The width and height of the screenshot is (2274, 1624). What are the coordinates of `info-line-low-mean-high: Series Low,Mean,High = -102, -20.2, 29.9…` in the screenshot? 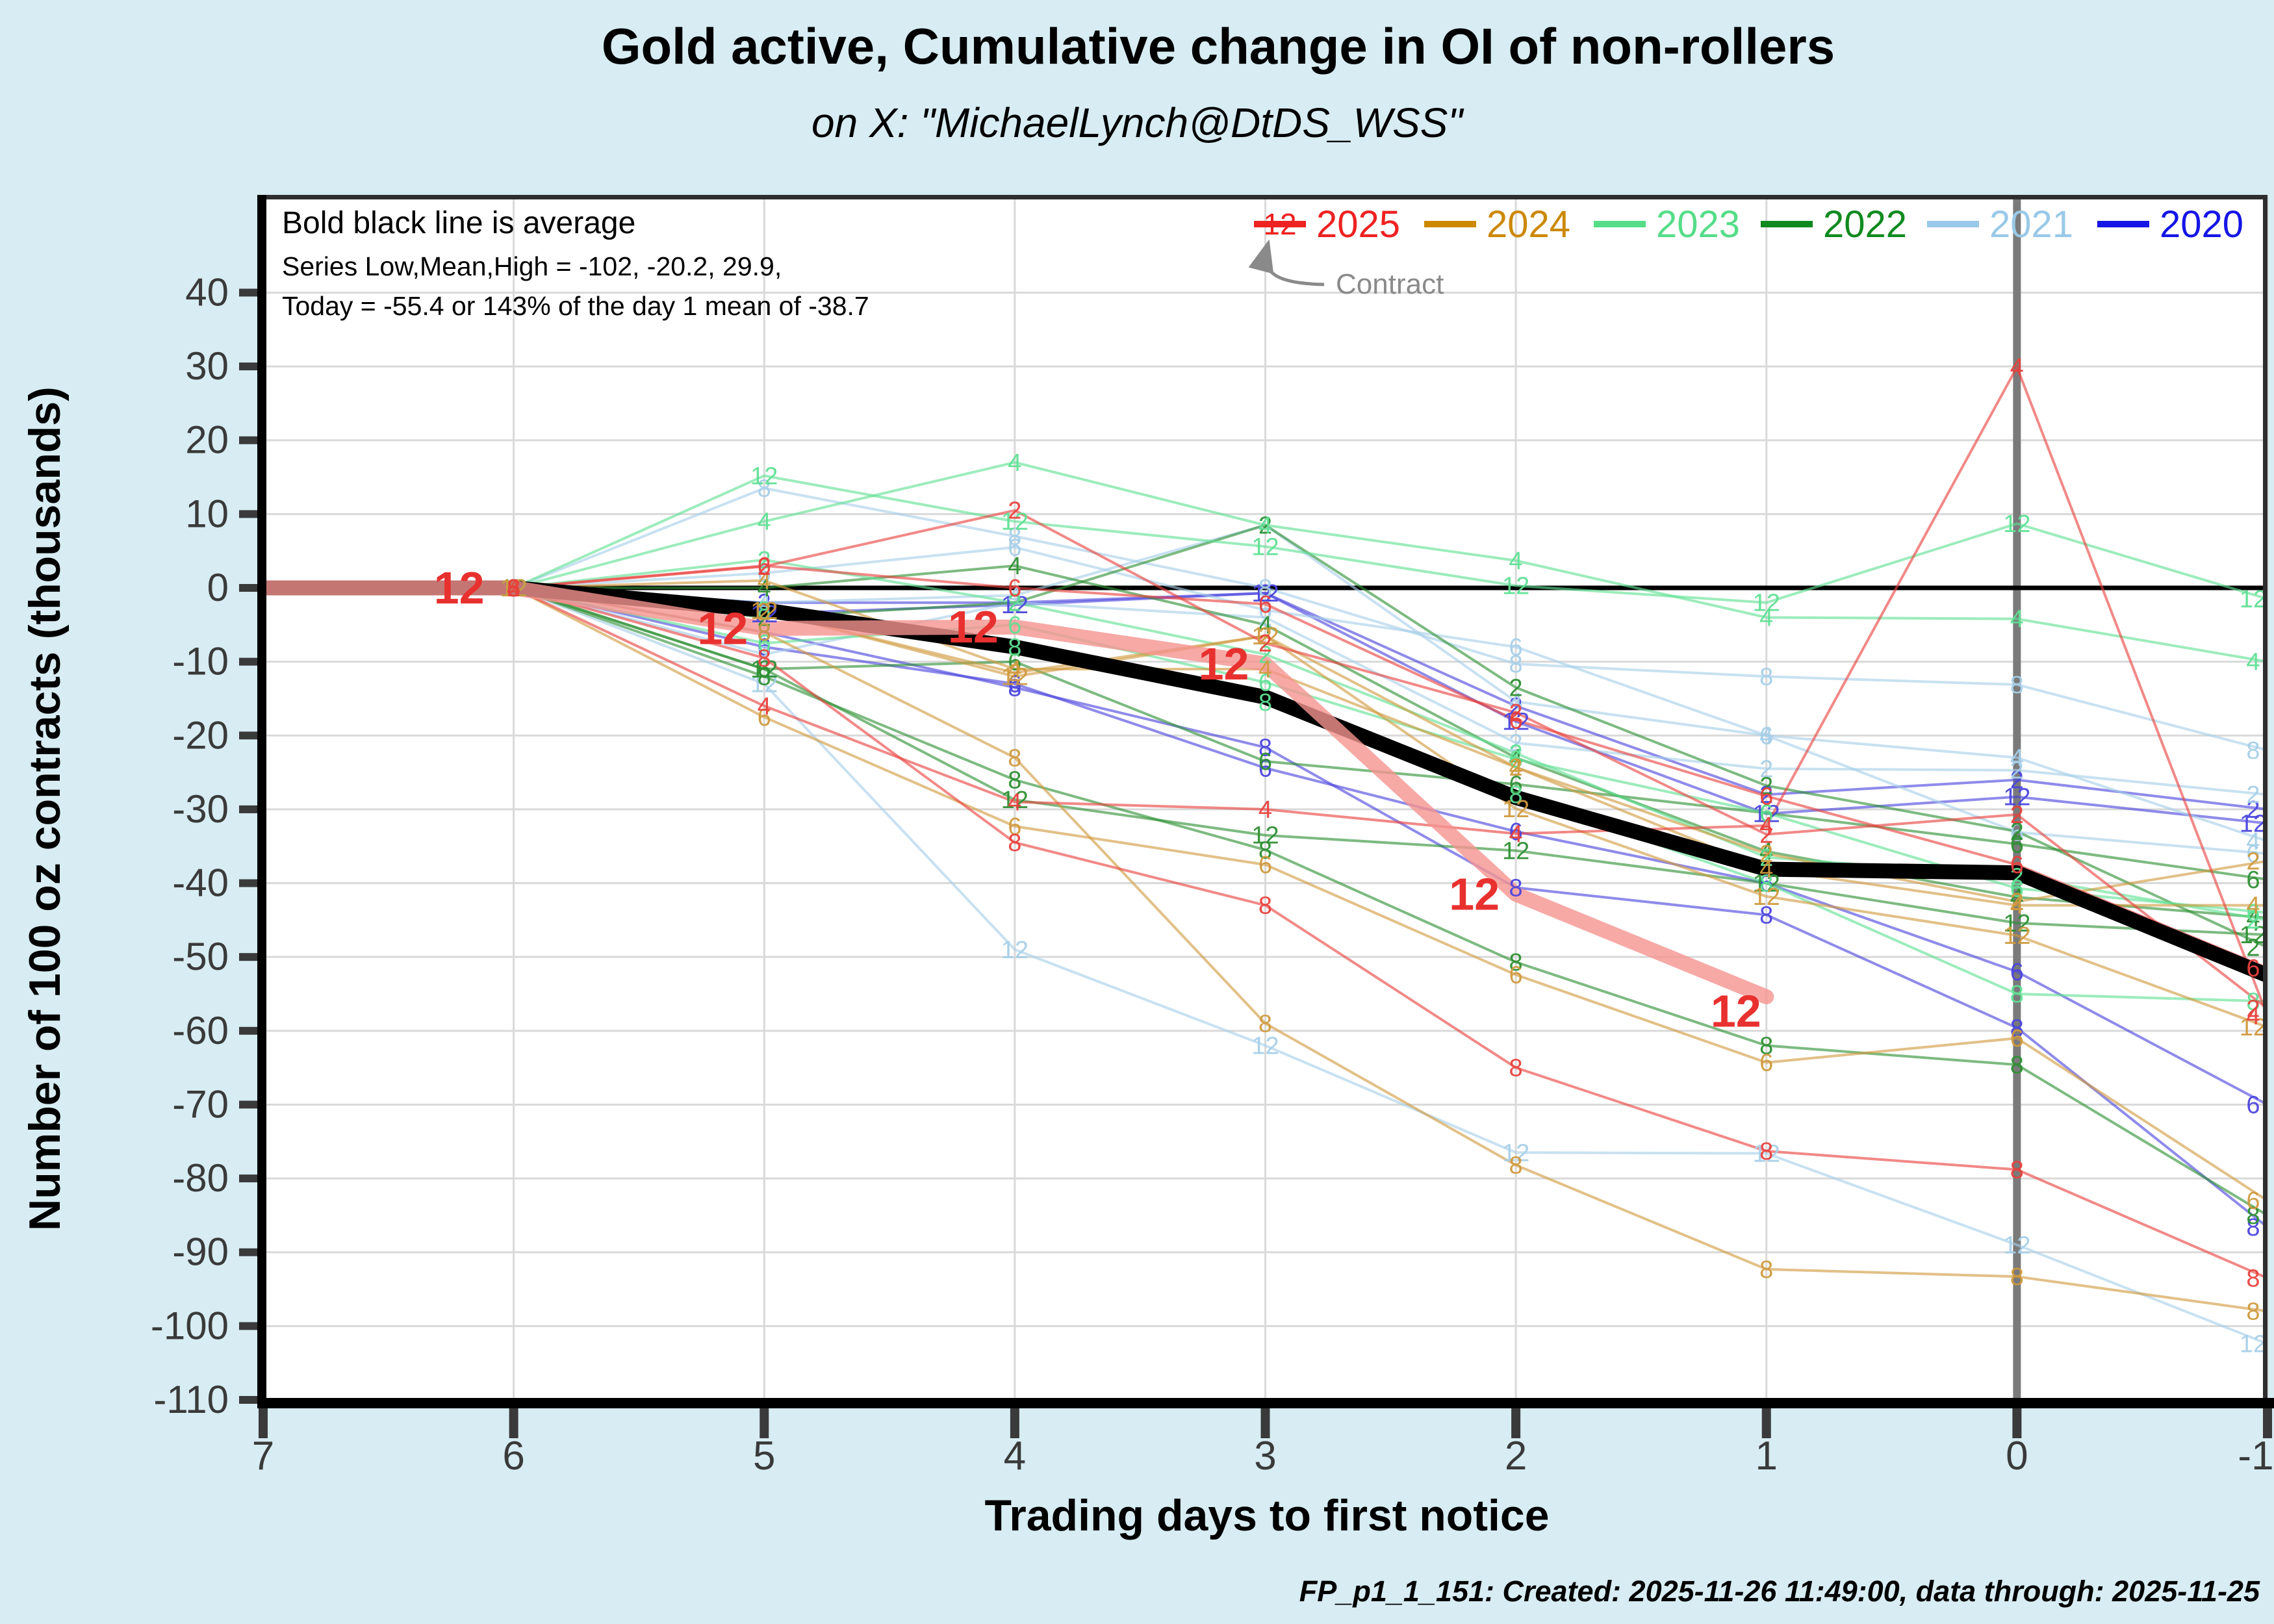 It's located at (532, 266).